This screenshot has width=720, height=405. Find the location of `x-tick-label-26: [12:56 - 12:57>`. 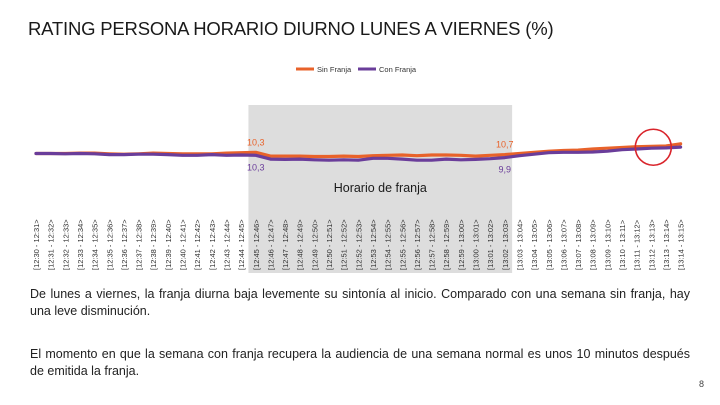

x-tick-label-26: [12:56 - 12:57> is located at coordinates (417, 244).